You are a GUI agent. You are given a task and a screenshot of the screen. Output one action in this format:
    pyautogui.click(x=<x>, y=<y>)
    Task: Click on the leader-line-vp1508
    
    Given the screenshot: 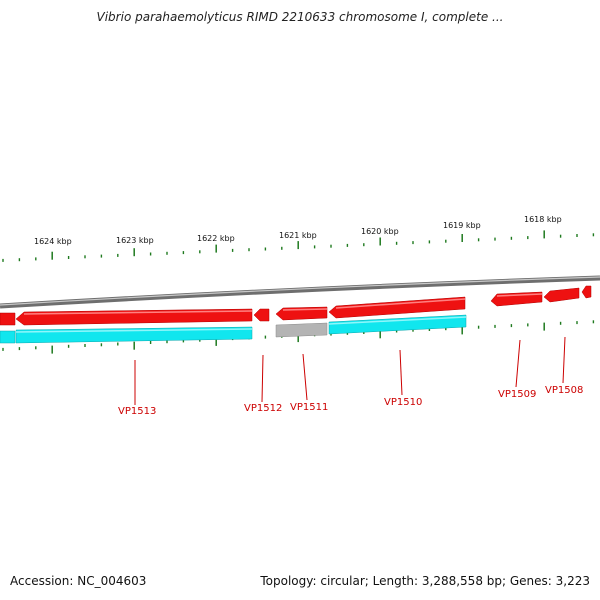 What is the action you would take?
    pyautogui.click(x=564, y=360)
    